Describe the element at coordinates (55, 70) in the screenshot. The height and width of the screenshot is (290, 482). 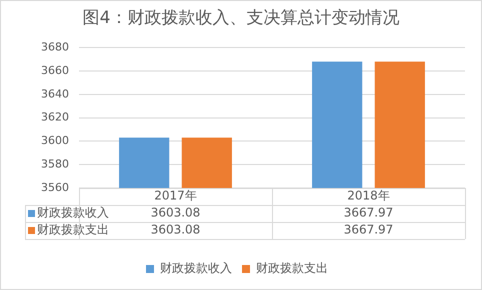
I see `y-tick-label: 3660` at that location.